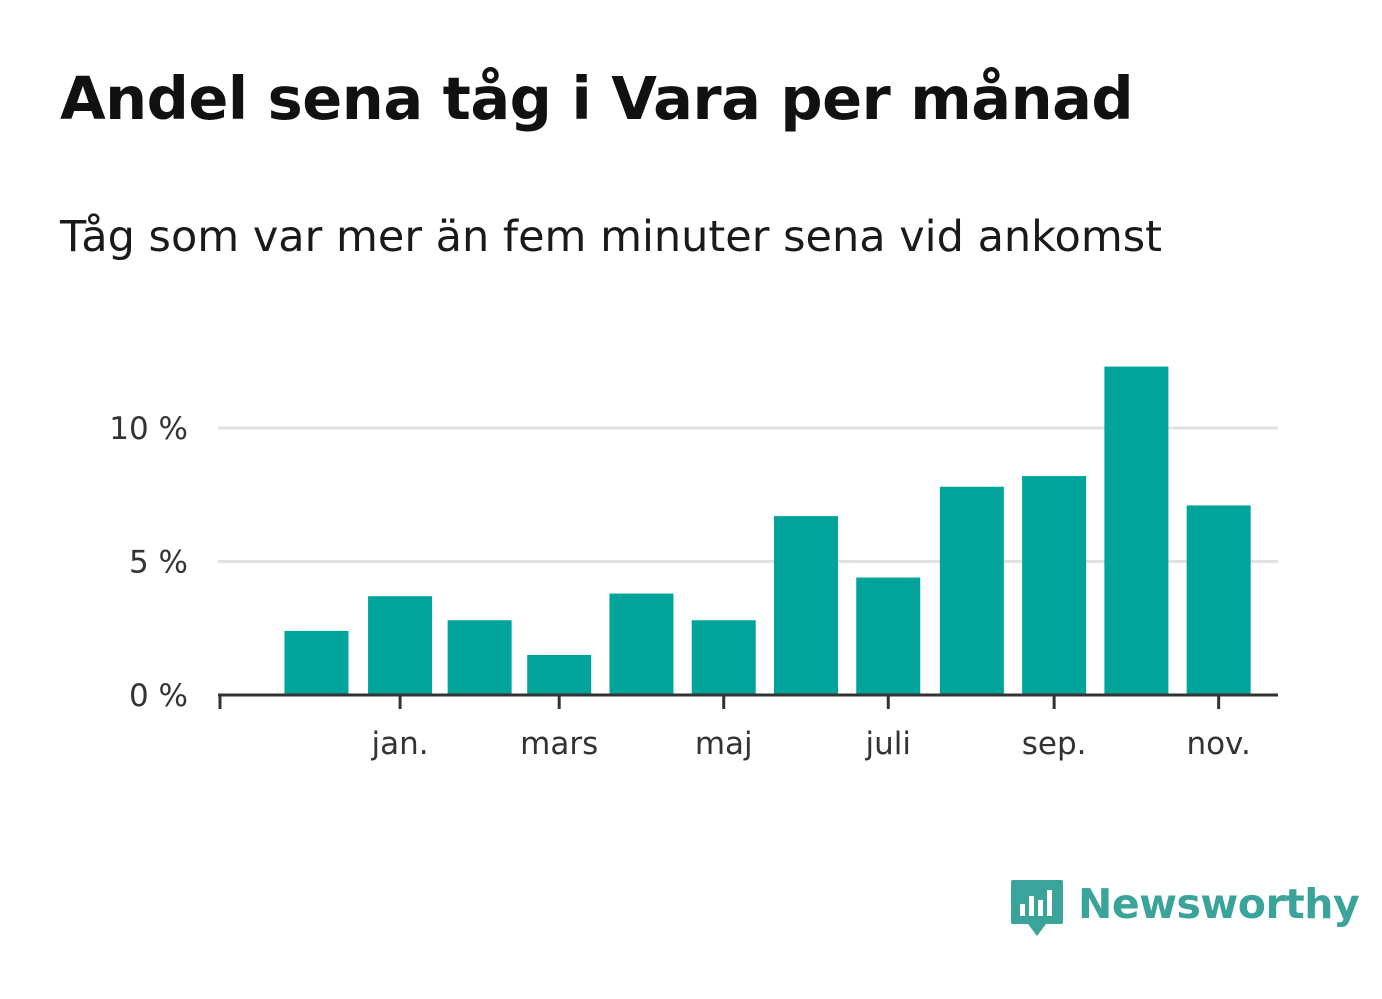  What do you see at coordinates (559, 744) in the screenshot?
I see `x-tick-label: mars` at bounding box center [559, 744].